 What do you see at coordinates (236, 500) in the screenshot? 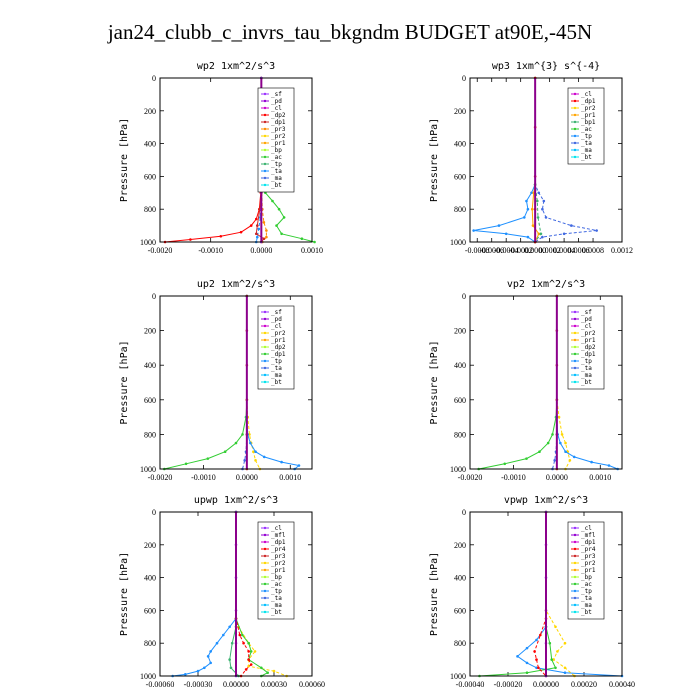
I see `panel-title: upwp 1xm^2/s^3` at bounding box center [236, 500].